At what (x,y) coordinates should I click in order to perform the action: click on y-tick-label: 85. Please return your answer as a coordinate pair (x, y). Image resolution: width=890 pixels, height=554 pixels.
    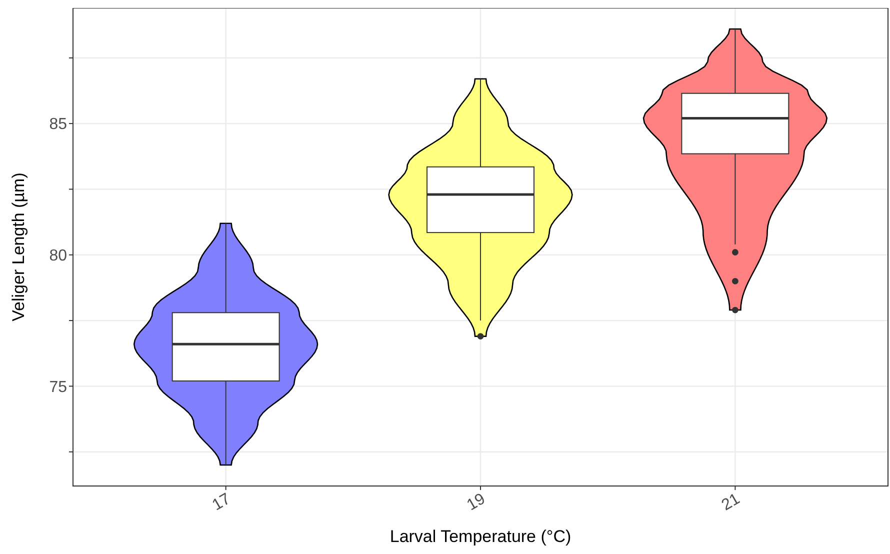
    Looking at the image, I should click on (58, 125).